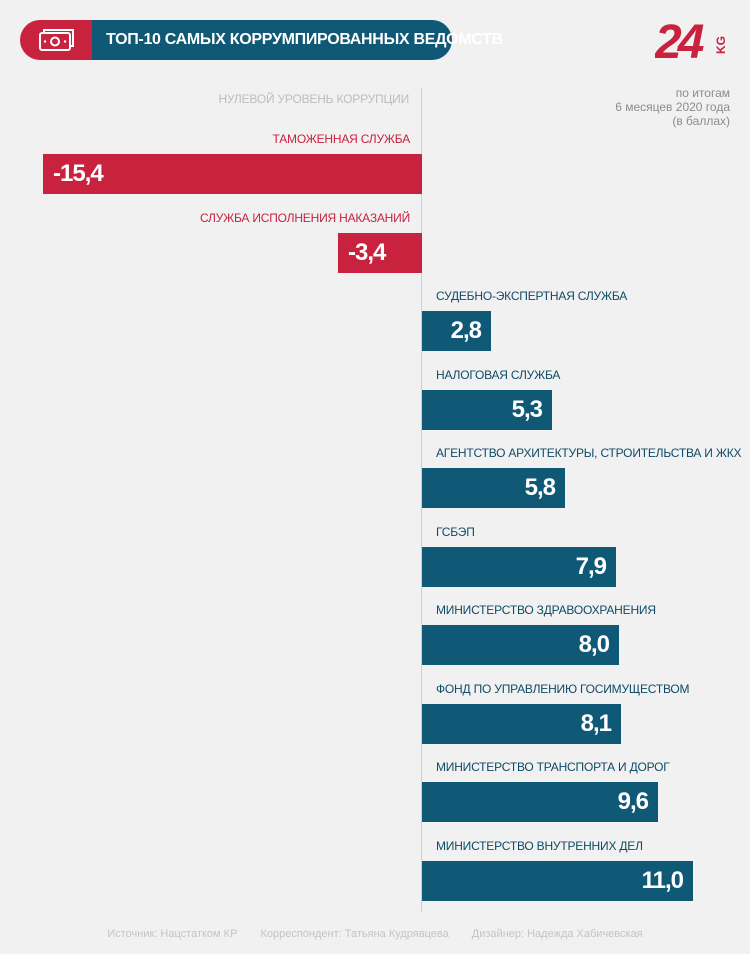 The height and width of the screenshot is (954, 750). Describe the element at coordinates (532, 296) in the screenshot. I see `category-label: СУДЕБНО-ЭКСПЕРТНАЯ СЛУЖБА` at that location.